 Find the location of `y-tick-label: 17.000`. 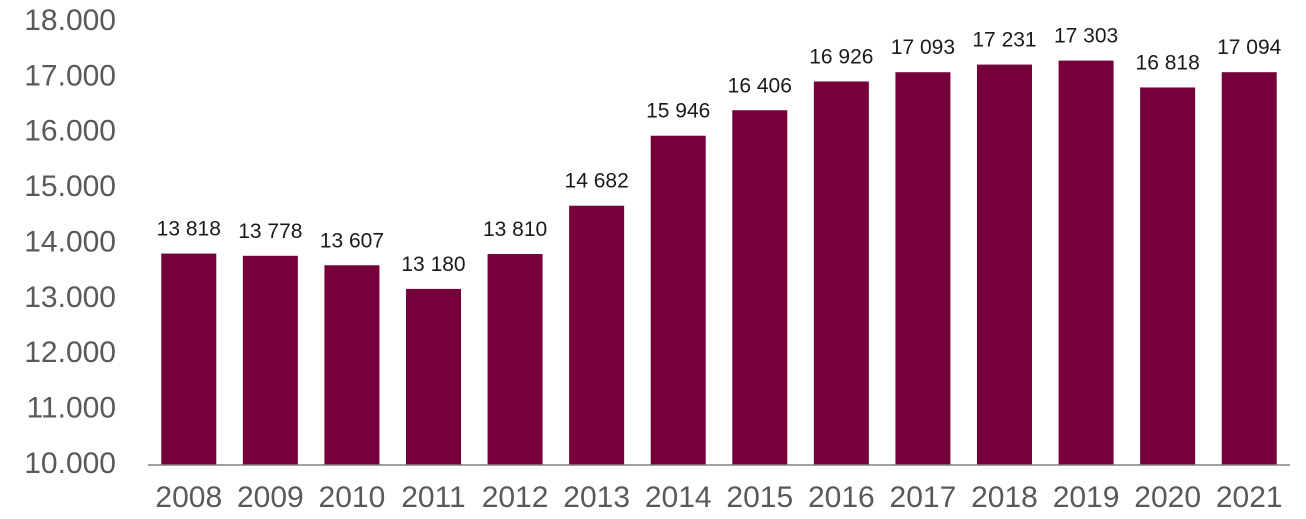

y-tick-label: 17.000 is located at coordinates (70, 75).